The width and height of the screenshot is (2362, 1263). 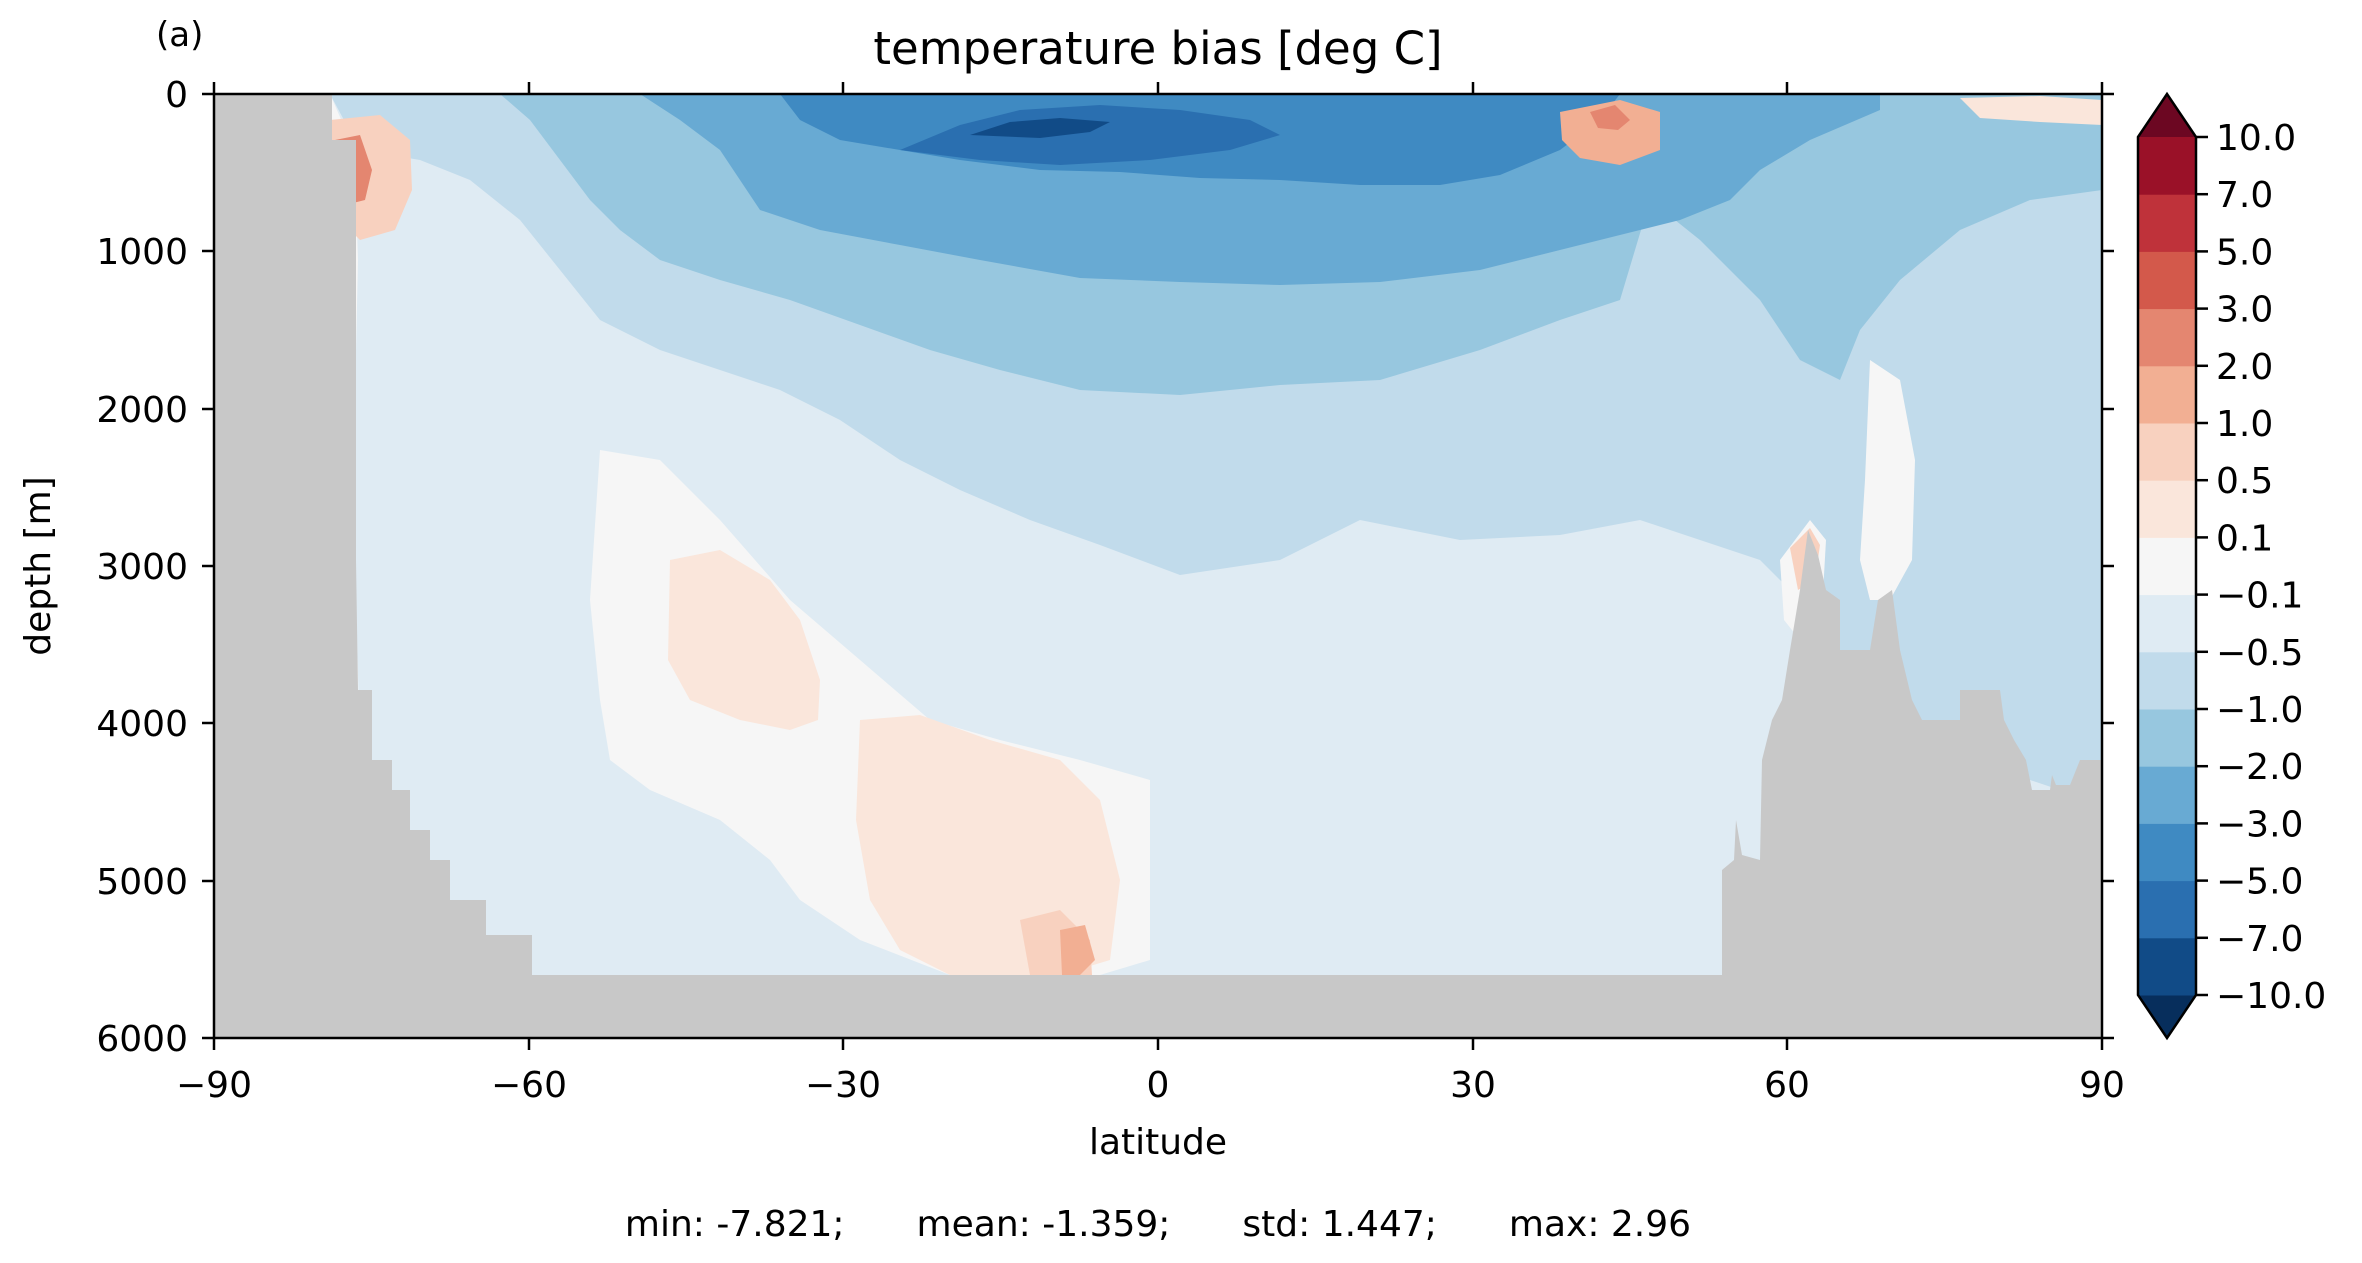 I want to click on field-neutral-north, so click(x=1887, y=480).